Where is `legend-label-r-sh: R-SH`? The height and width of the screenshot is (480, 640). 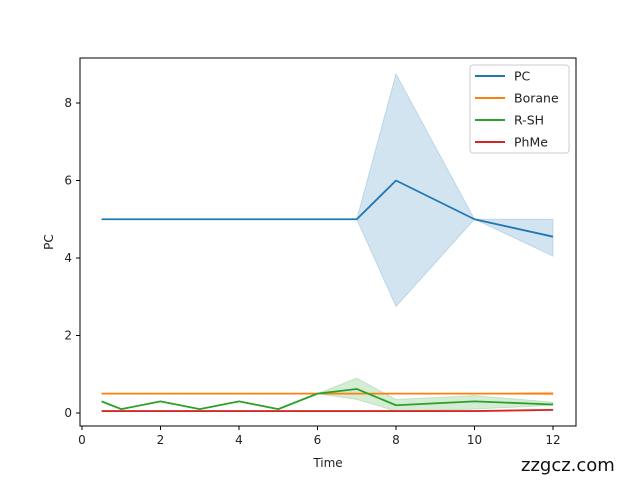 legend-label-r-sh: R-SH is located at coordinates (529, 120).